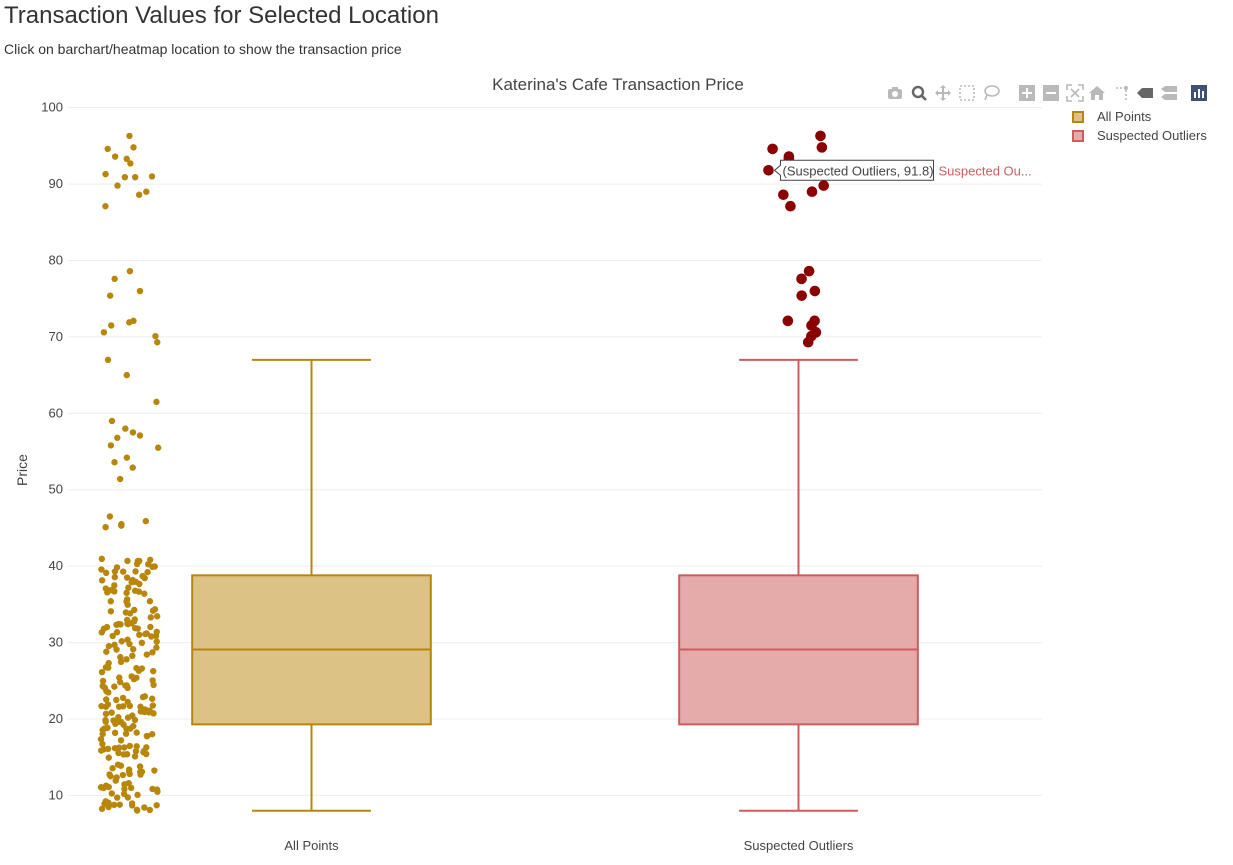  Describe the element at coordinates (1121, 93) in the screenshot. I see `spike-lines-button` at that location.